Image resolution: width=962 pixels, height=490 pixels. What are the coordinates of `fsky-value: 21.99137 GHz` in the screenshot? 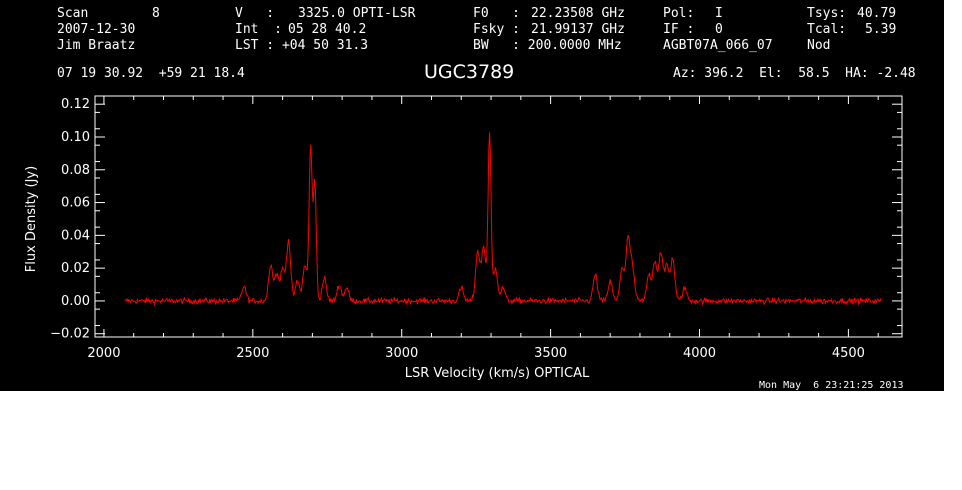 It's located at (578, 29).